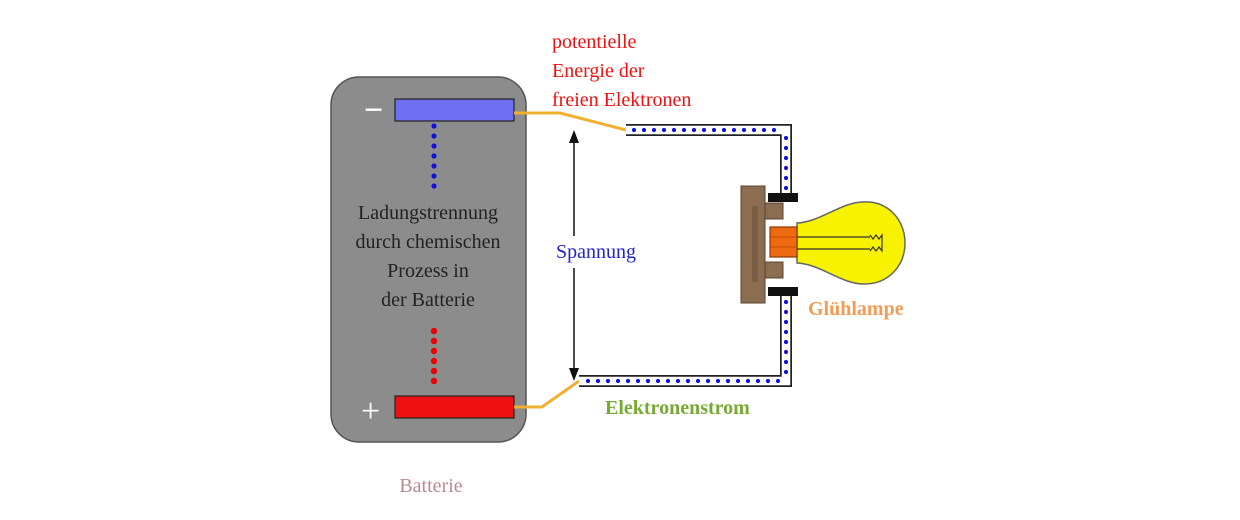 This screenshot has width=1240, height=520. I want to click on top-conductor-electrons, so click(710, 159).